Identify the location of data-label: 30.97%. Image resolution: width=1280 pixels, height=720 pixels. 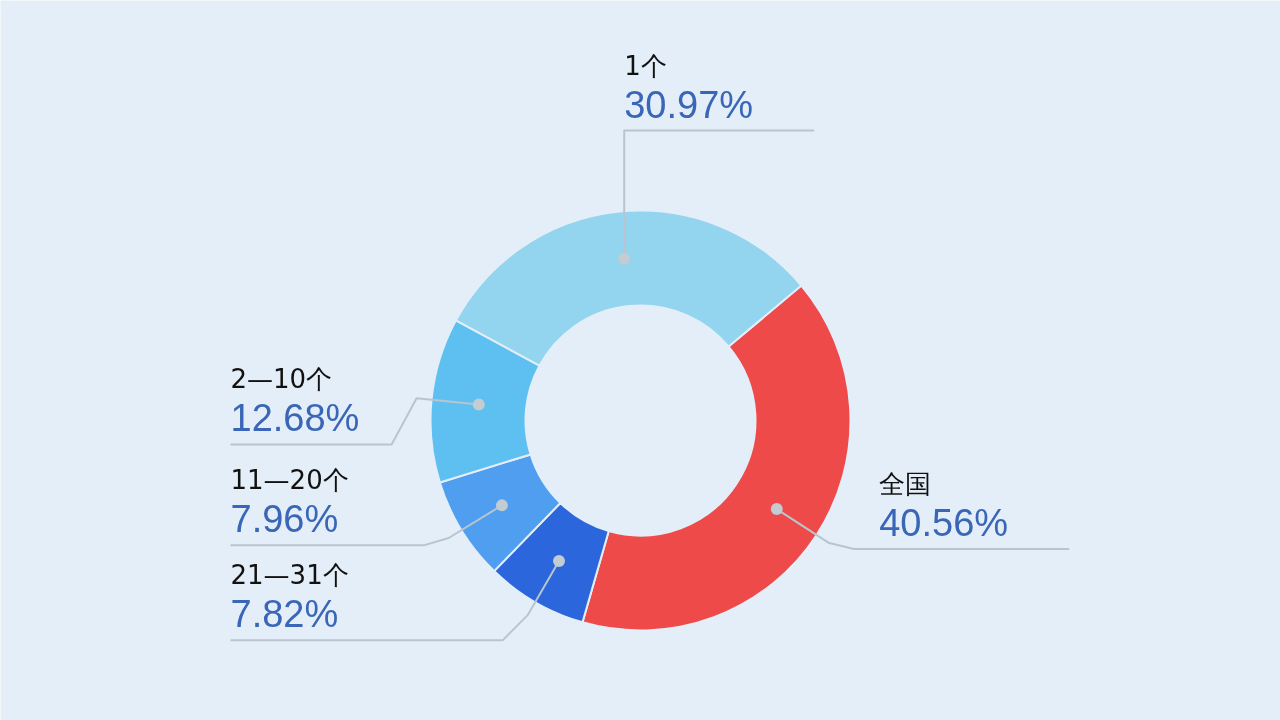
(689, 104).